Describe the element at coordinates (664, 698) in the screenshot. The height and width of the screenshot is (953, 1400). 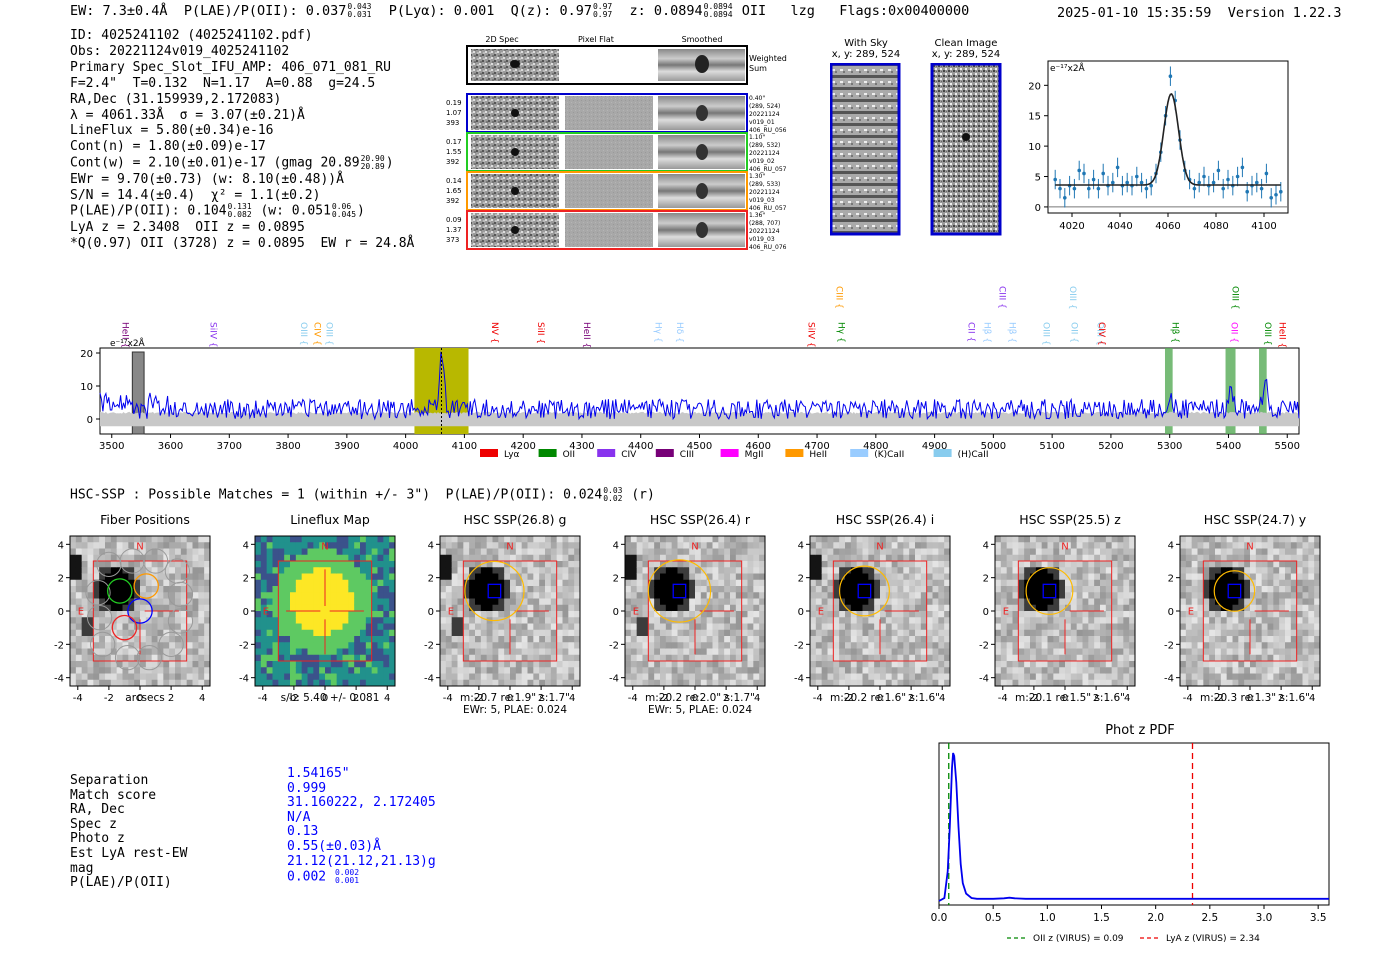
I see `hsc-xtick-label: -2` at that location.